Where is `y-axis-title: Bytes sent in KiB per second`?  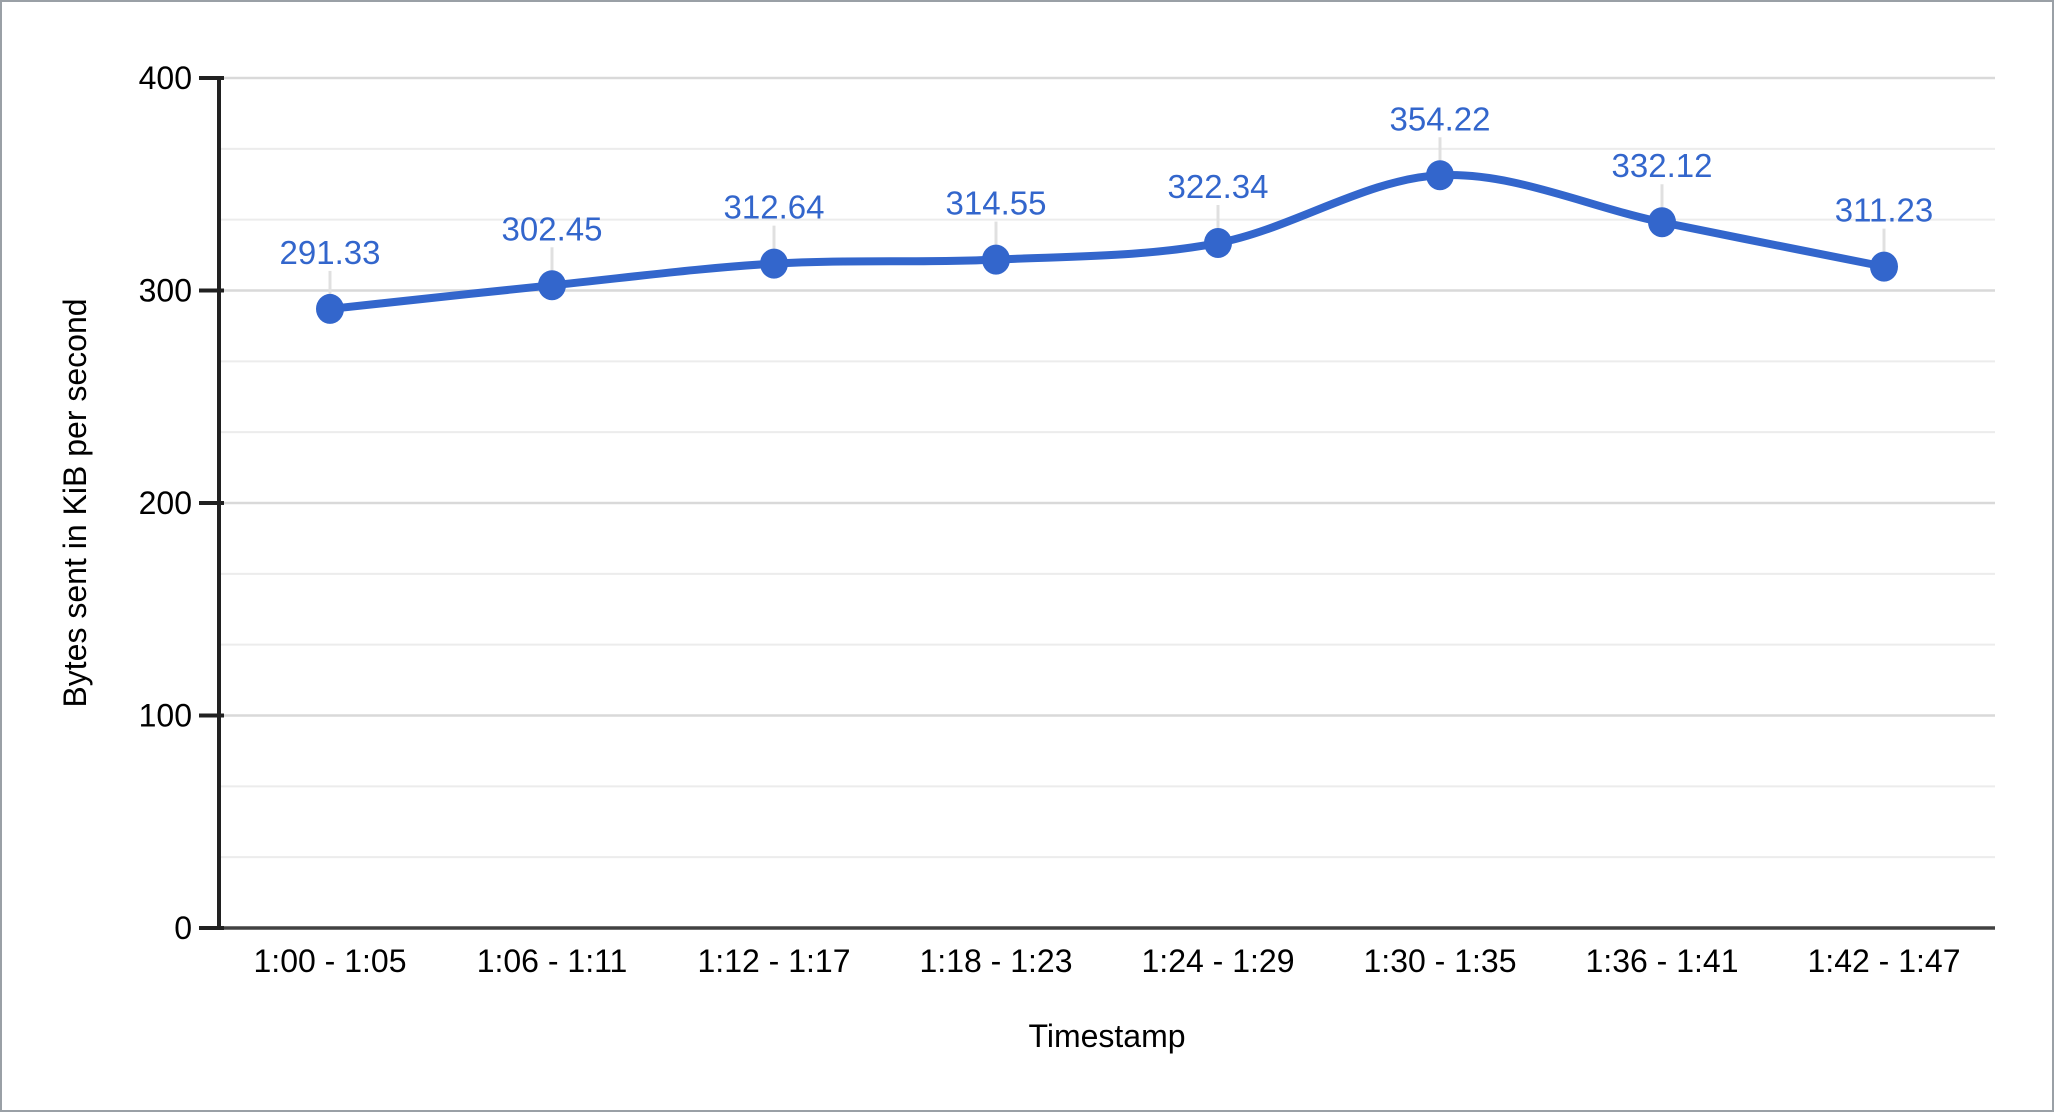
y-axis-title: Bytes sent in KiB per second is located at coordinates (75, 503).